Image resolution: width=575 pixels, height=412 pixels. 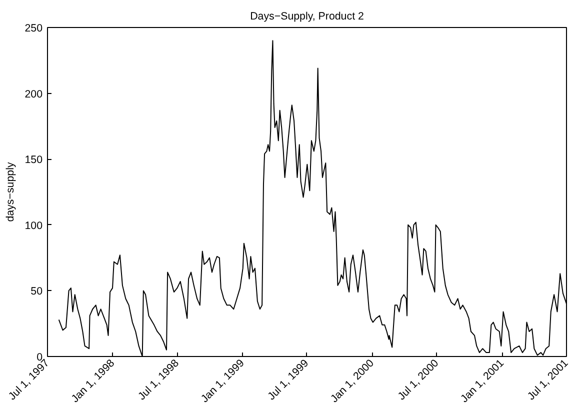 I want to click on y-tick-label: 200, so click(x=33, y=94).